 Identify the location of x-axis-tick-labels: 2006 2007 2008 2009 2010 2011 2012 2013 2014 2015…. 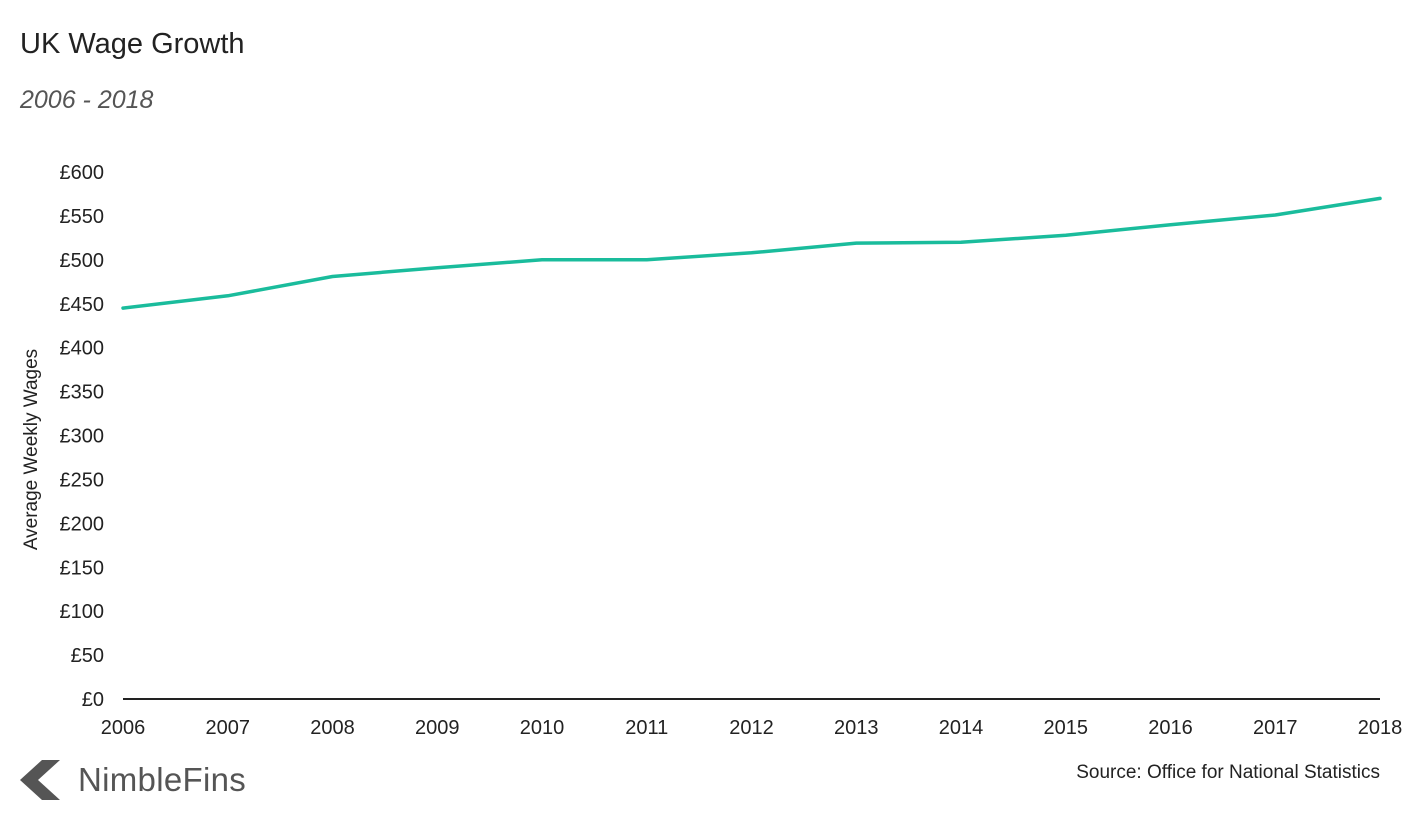
(752, 728).